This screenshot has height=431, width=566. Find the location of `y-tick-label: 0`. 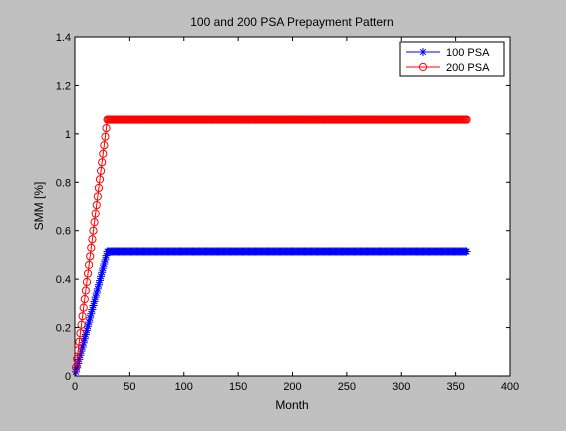

y-tick-label: 0 is located at coordinates (68, 377).